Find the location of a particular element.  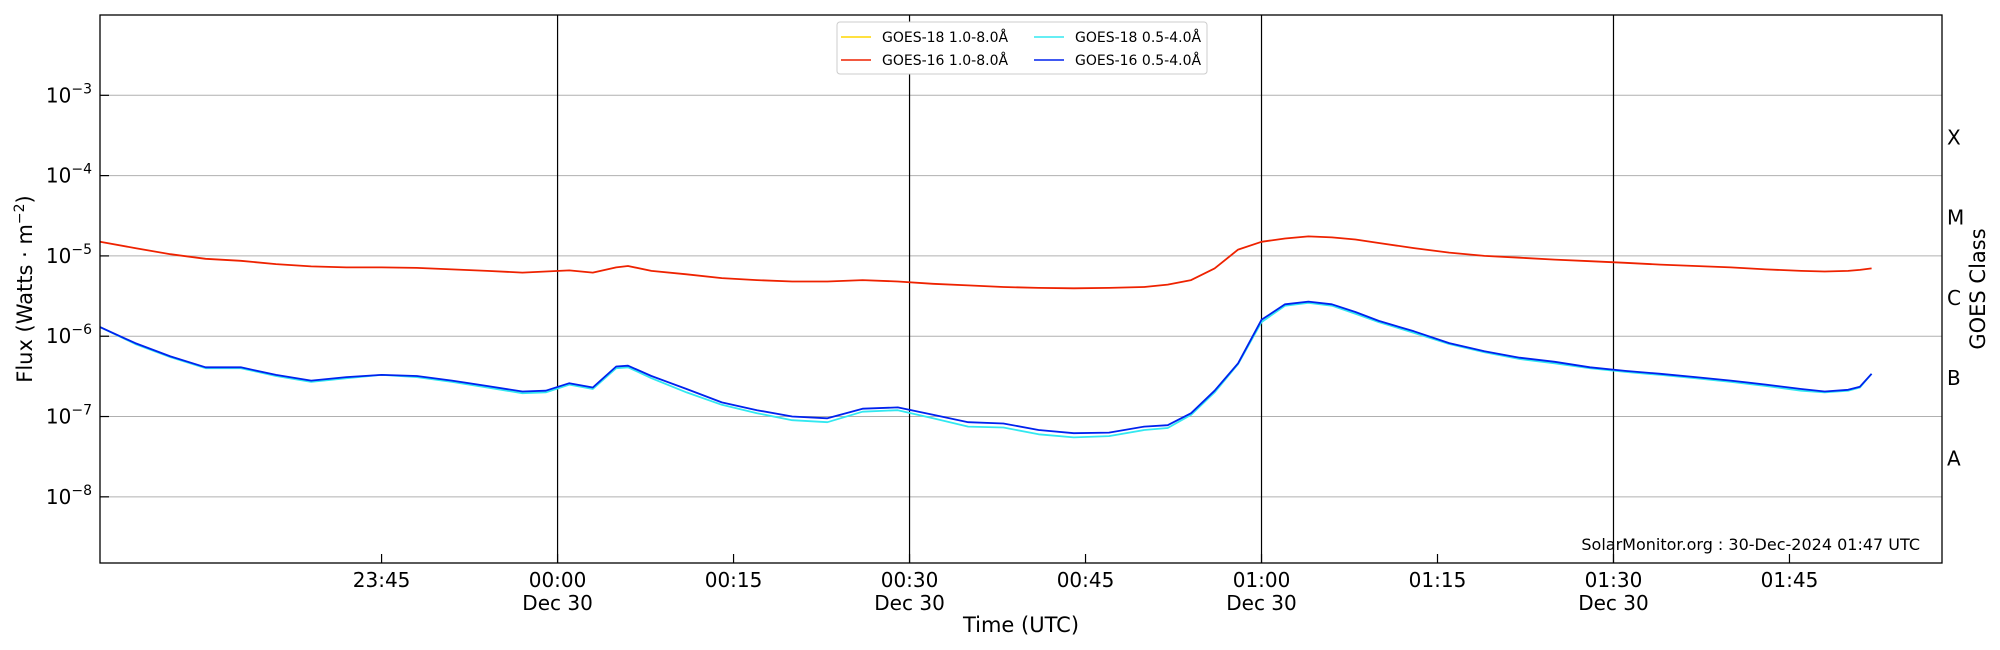

goes-class-label: X is located at coordinates (1954, 137).